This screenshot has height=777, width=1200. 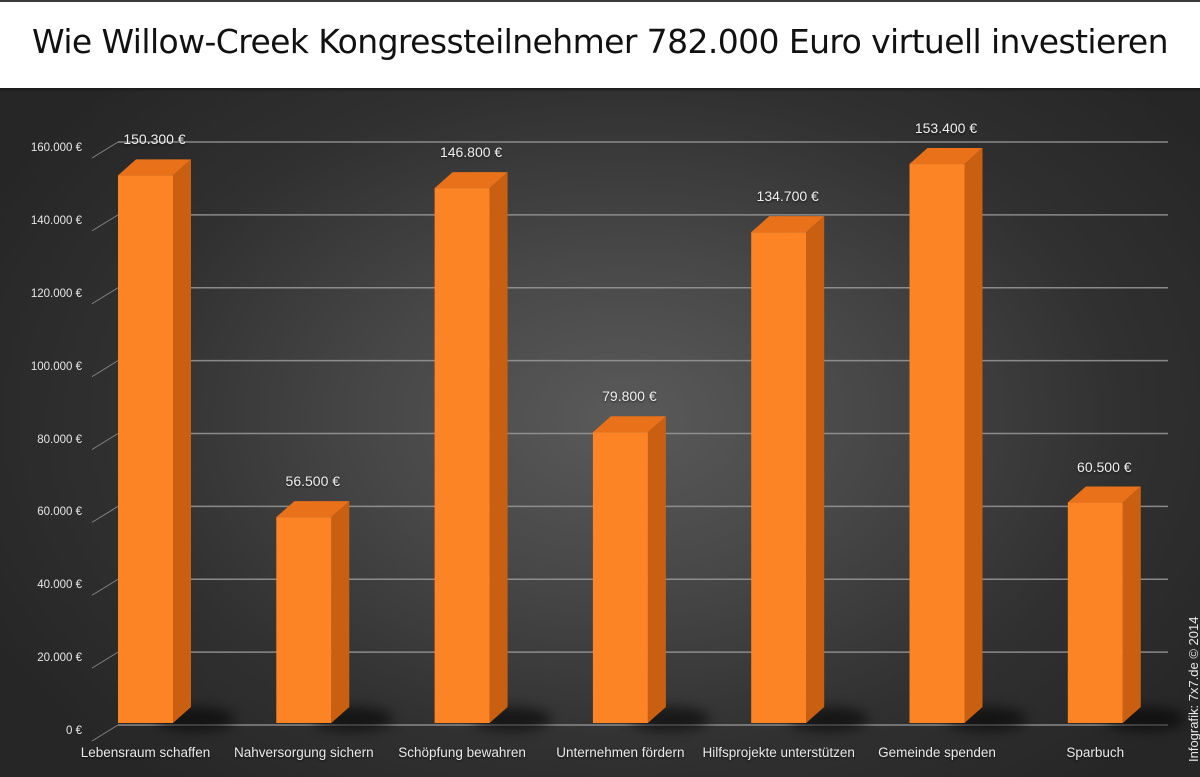 I want to click on y-tick-label: 40.000 €, so click(x=59, y=585).